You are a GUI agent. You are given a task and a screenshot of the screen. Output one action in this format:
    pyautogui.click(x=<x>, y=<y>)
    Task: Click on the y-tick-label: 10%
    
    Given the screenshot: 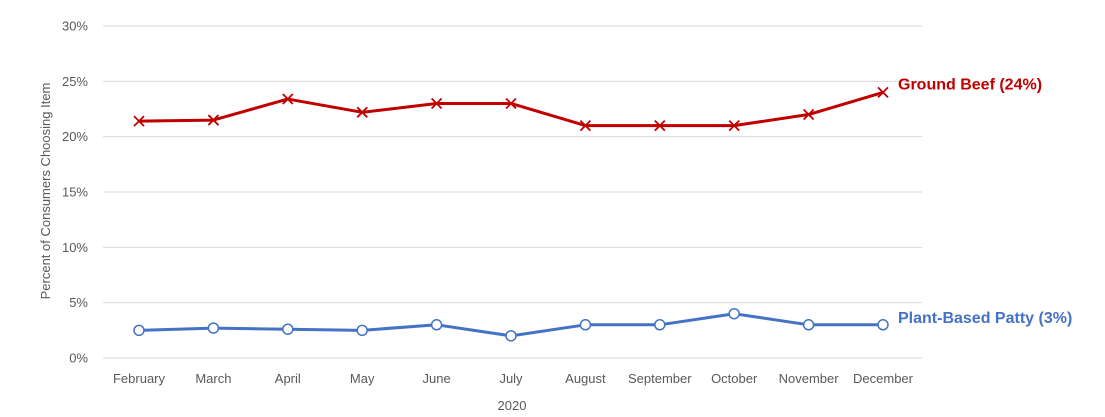 What is the action you would take?
    pyautogui.click(x=75, y=247)
    